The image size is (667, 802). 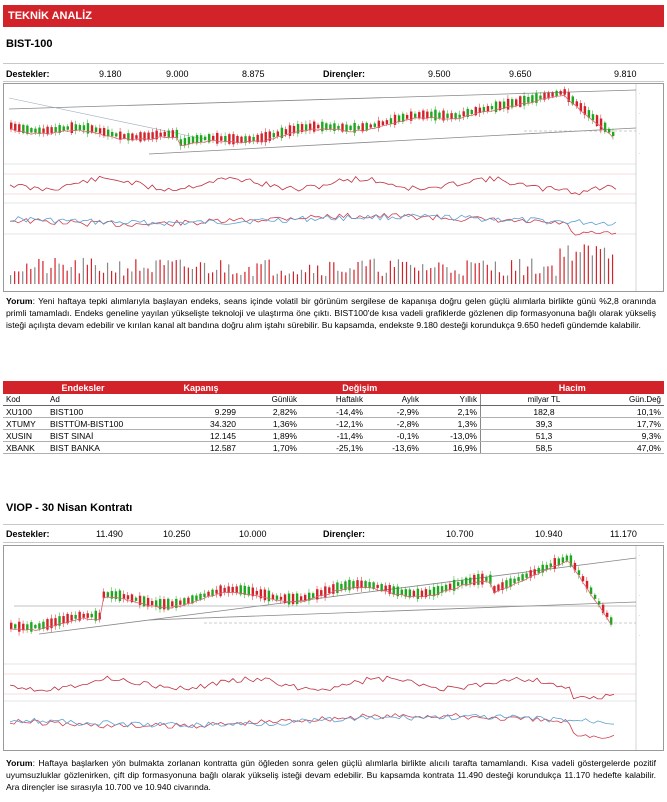 I want to click on col-monthly: Aylık, so click(x=394, y=400).